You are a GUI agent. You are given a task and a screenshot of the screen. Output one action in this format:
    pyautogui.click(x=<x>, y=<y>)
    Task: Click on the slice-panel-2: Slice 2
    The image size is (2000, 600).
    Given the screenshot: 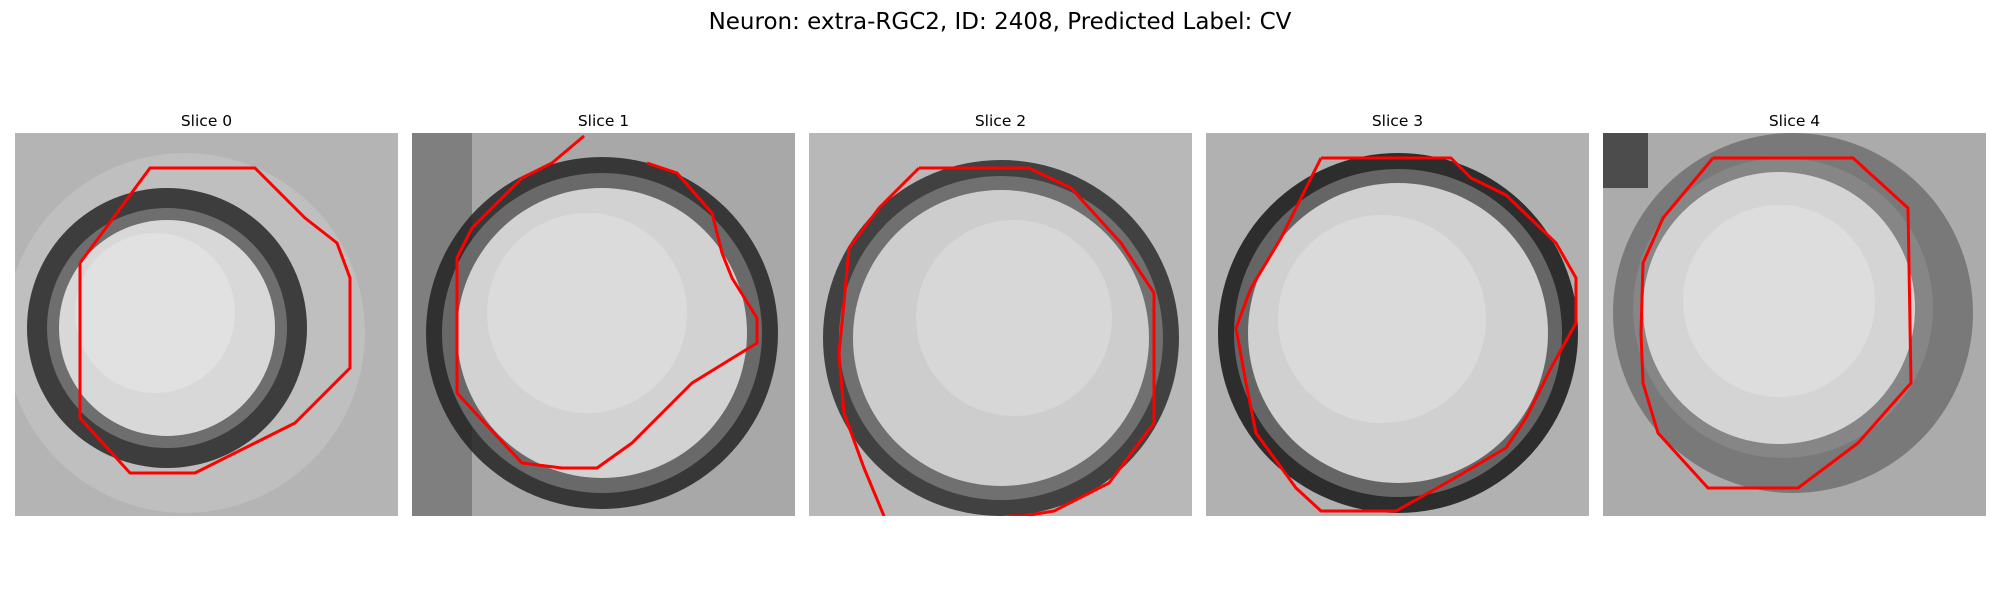 What is the action you would take?
    pyautogui.click(x=1000, y=313)
    